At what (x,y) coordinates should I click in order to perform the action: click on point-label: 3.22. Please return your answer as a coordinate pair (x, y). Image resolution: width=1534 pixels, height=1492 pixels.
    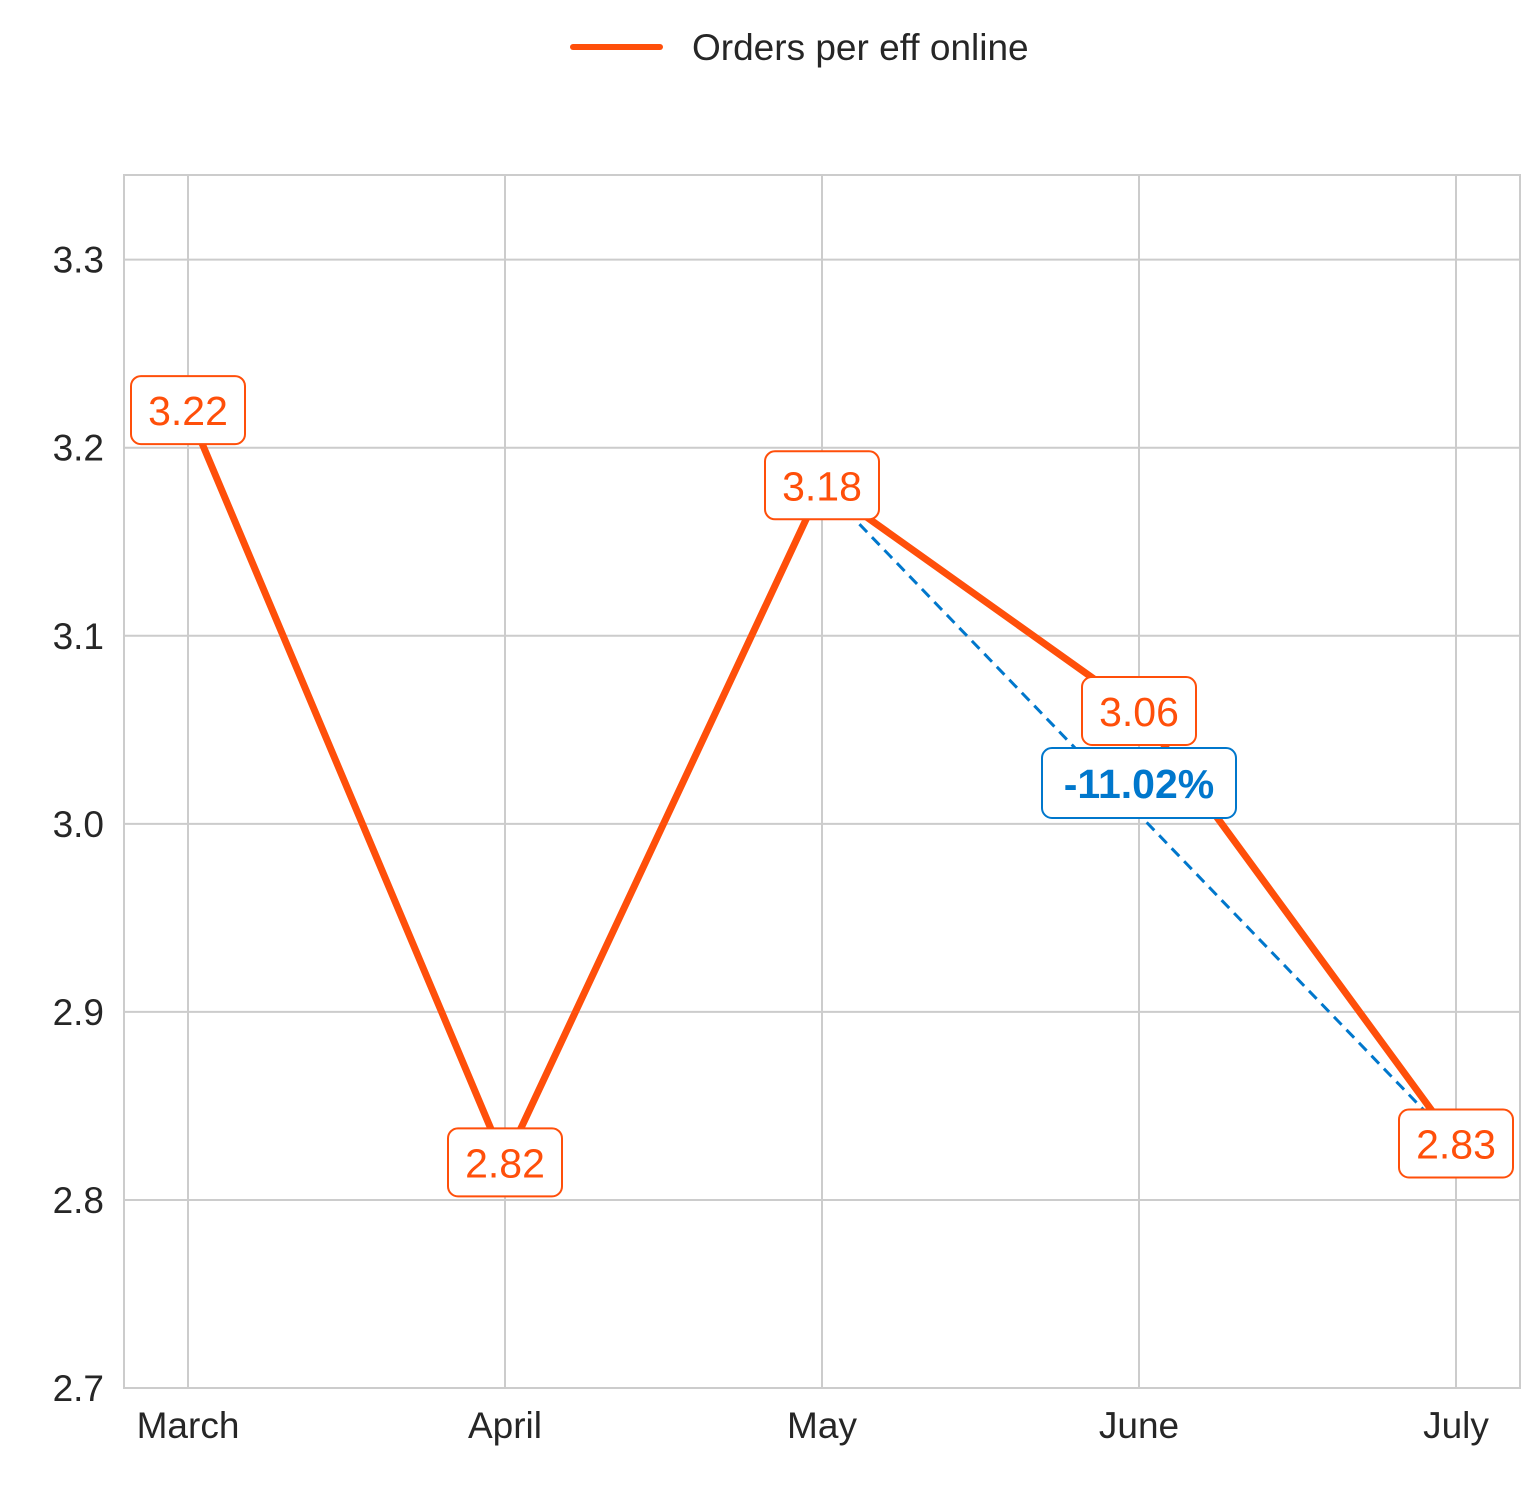
    Looking at the image, I should click on (188, 411).